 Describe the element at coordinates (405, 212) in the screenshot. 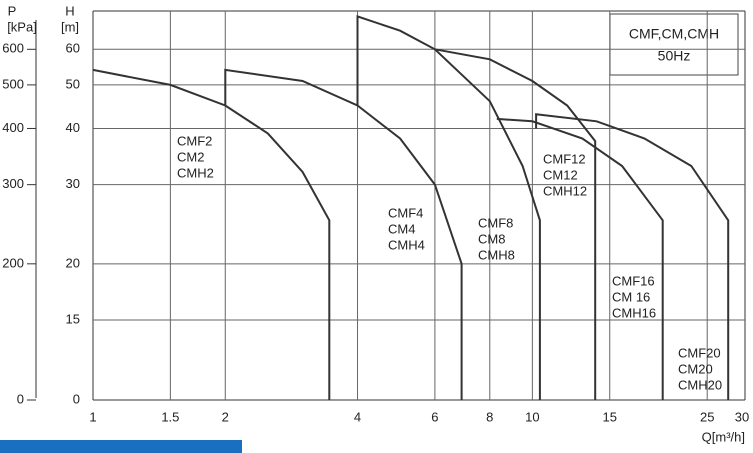

I see `series-label: CMF4` at that location.